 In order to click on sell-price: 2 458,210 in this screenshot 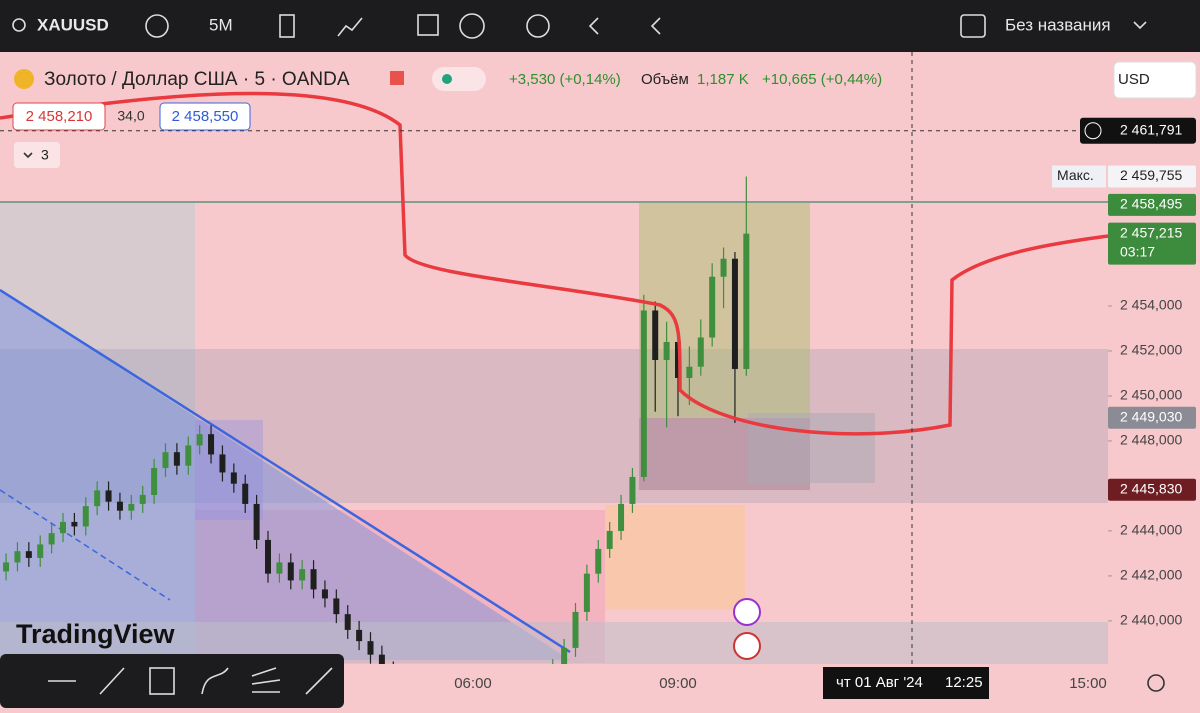, I will do `click(59, 116)`.